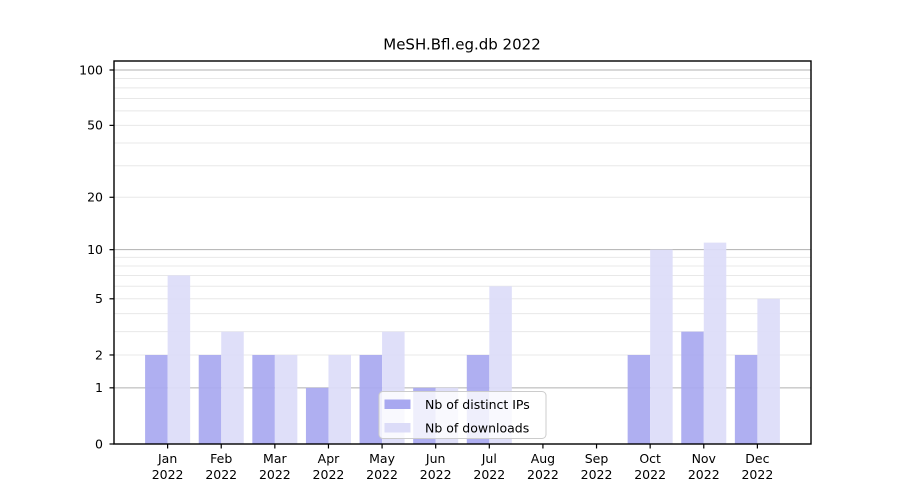 The image size is (900, 500). What do you see at coordinates (95, 249) in the screenshot?
I see `y-tick-label: 10` at bounding box center [95, 249].